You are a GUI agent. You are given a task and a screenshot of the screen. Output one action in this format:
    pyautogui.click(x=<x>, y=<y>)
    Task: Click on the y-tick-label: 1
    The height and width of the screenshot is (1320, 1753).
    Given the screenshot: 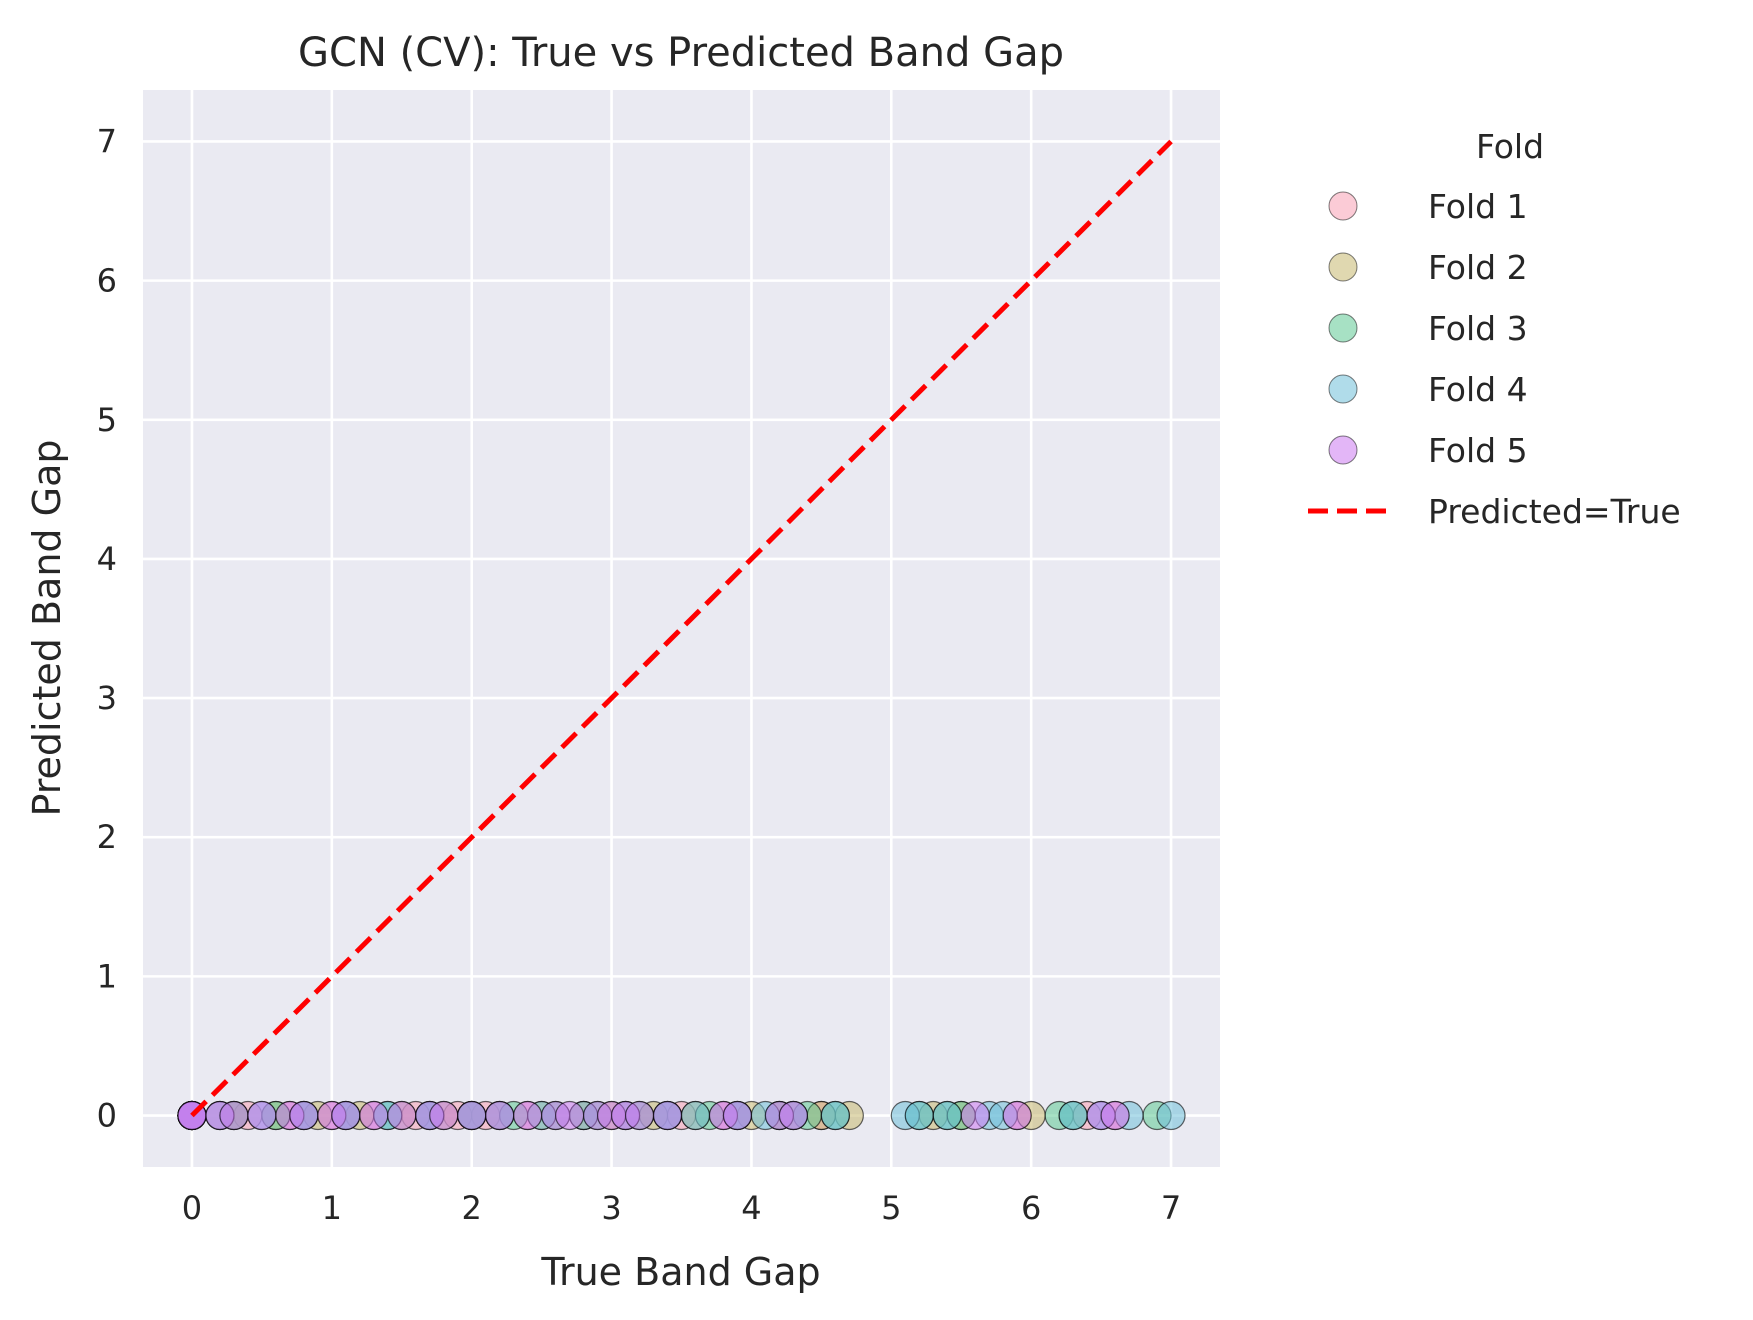 What is the action you would take?
    pyautogui.click(x=107, y=976)
    